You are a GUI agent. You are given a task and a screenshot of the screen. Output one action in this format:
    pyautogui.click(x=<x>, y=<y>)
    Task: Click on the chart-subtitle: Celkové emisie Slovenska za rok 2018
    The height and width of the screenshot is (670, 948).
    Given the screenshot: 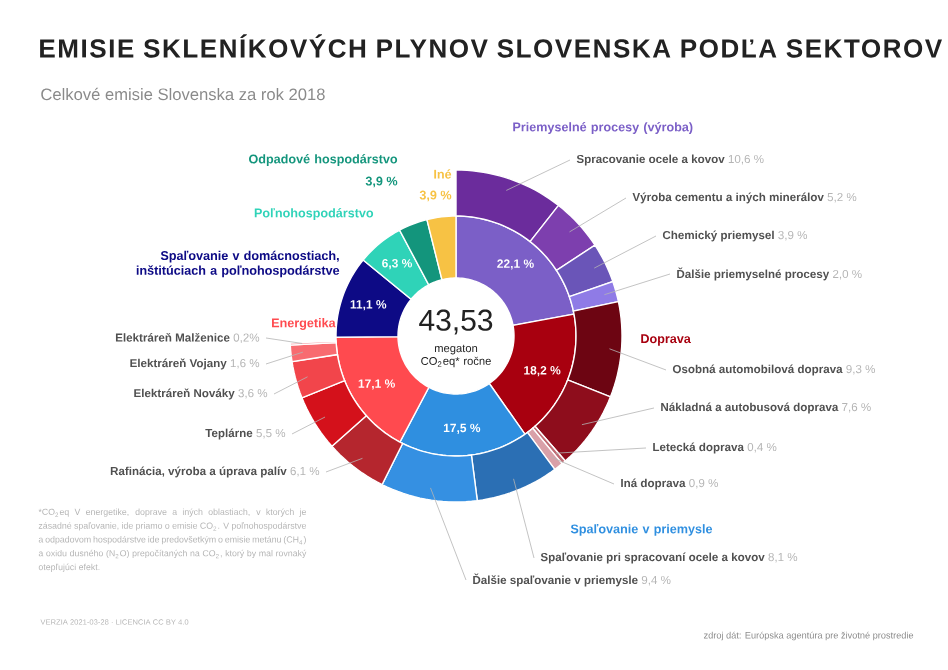 What is the action you would take?
    pyautogui.click(x=183, y=94)
    